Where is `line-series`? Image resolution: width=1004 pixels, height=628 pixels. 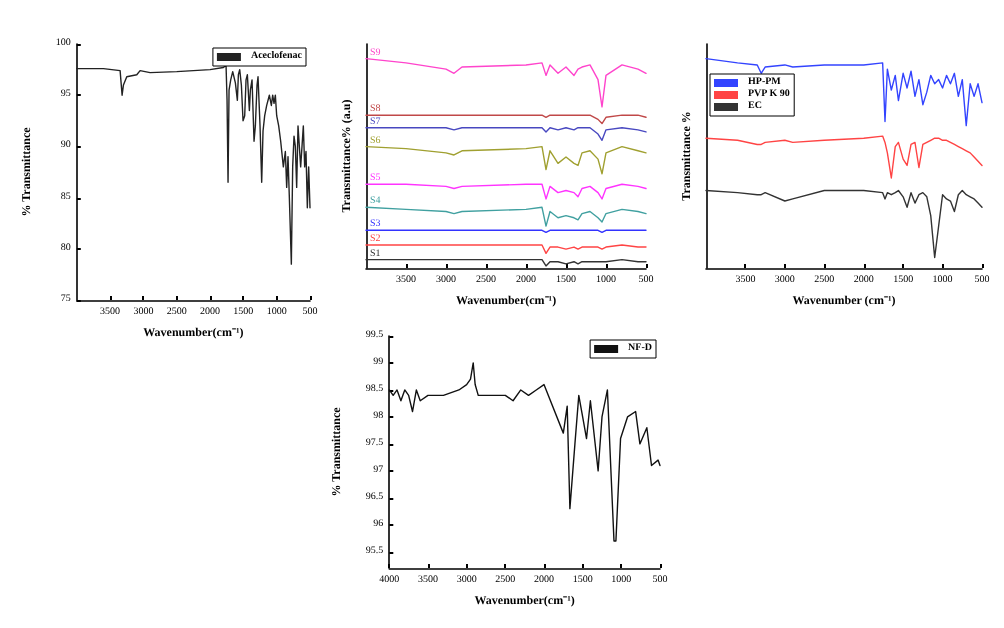
line-series is located at coordinates (524, 452).